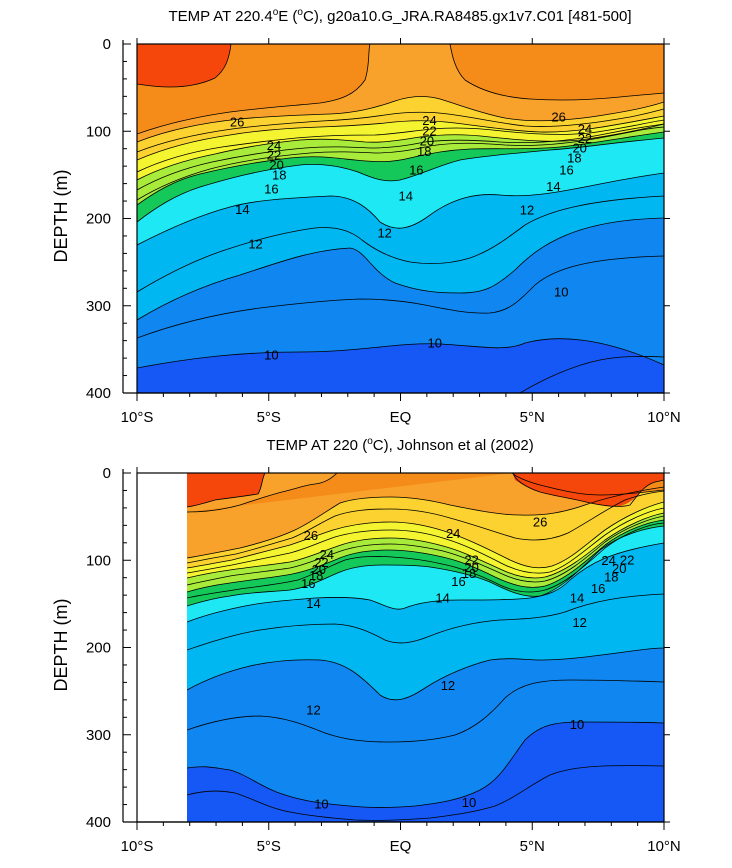 Image resolution: width=732 pixels, height=868 pixels. I want to click on bottom-panel-title: TEMP AT 220 (oC), Johnson et al (2002), so click(399, 445).